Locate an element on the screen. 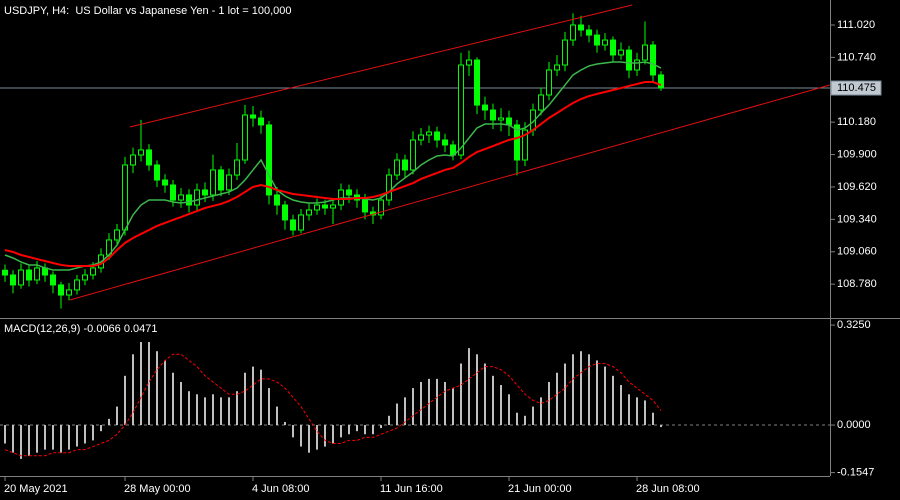 This screenshot has height=500, width=900. x-tick-label: 21 Jun 00:00 is located at coordinates (540, 489).